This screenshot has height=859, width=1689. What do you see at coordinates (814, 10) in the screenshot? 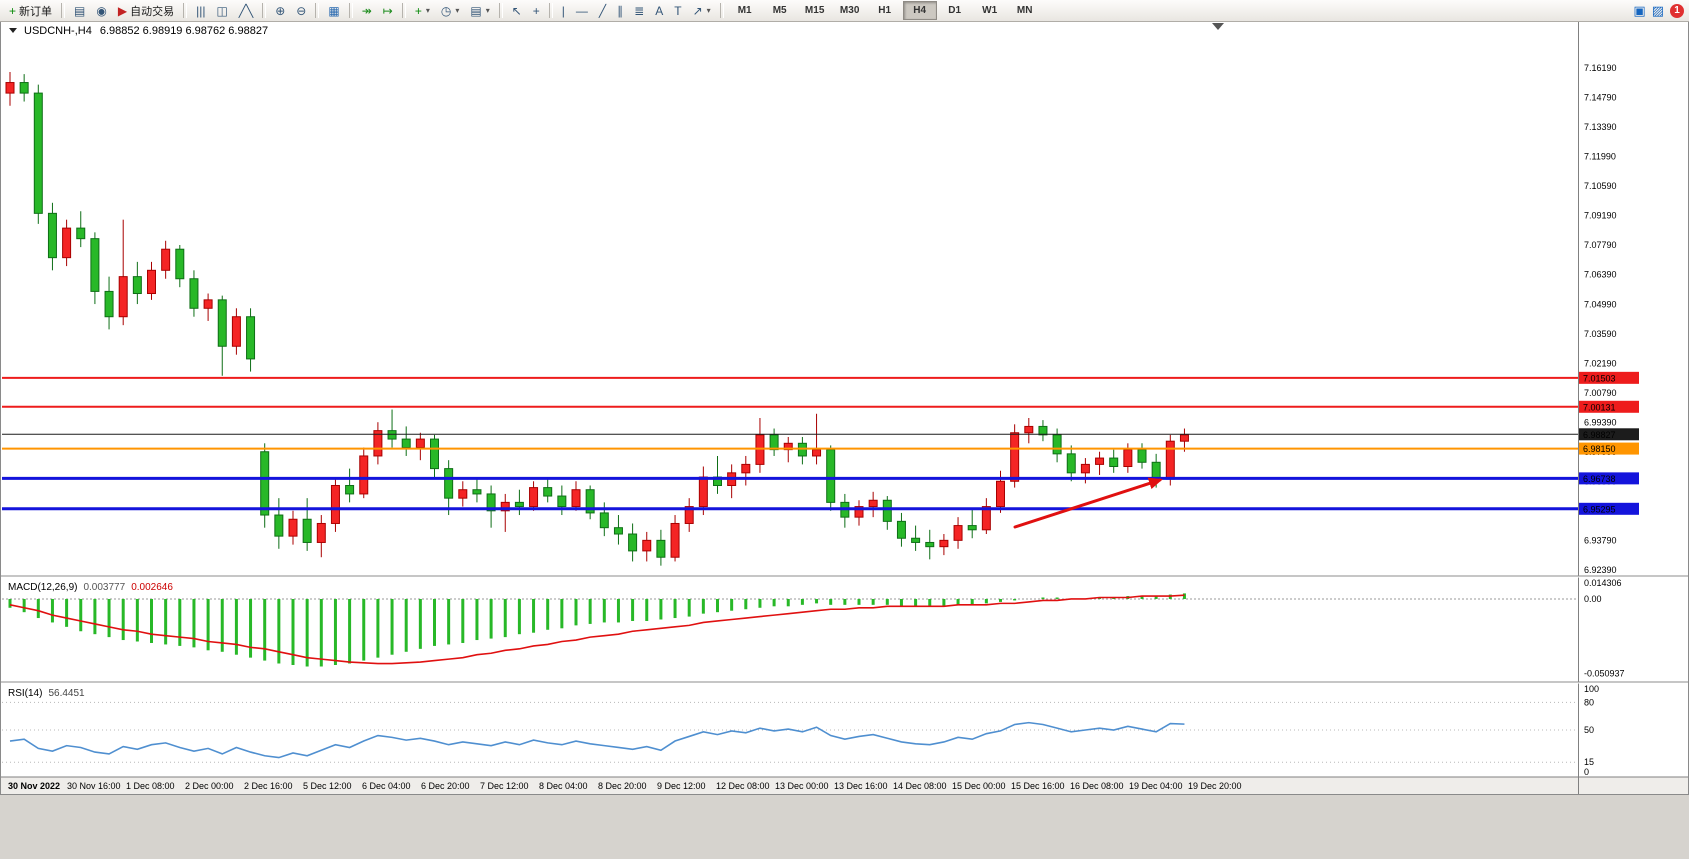
I see `timeframe-m15-button: M15` at bounding box center [814, 10].